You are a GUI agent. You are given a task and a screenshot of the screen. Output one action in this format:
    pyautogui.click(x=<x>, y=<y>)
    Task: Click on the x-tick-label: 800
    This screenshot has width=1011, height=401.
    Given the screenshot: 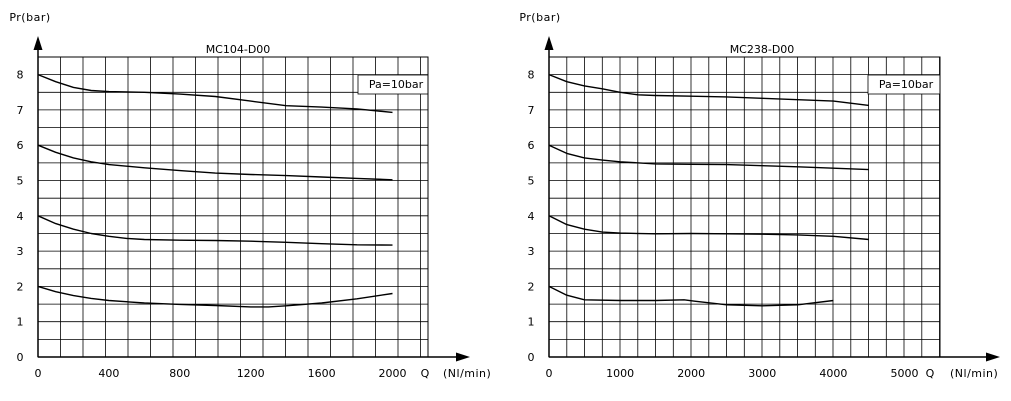 What is the action you would take?
    pyautogui.click(x=179, y=373)
    